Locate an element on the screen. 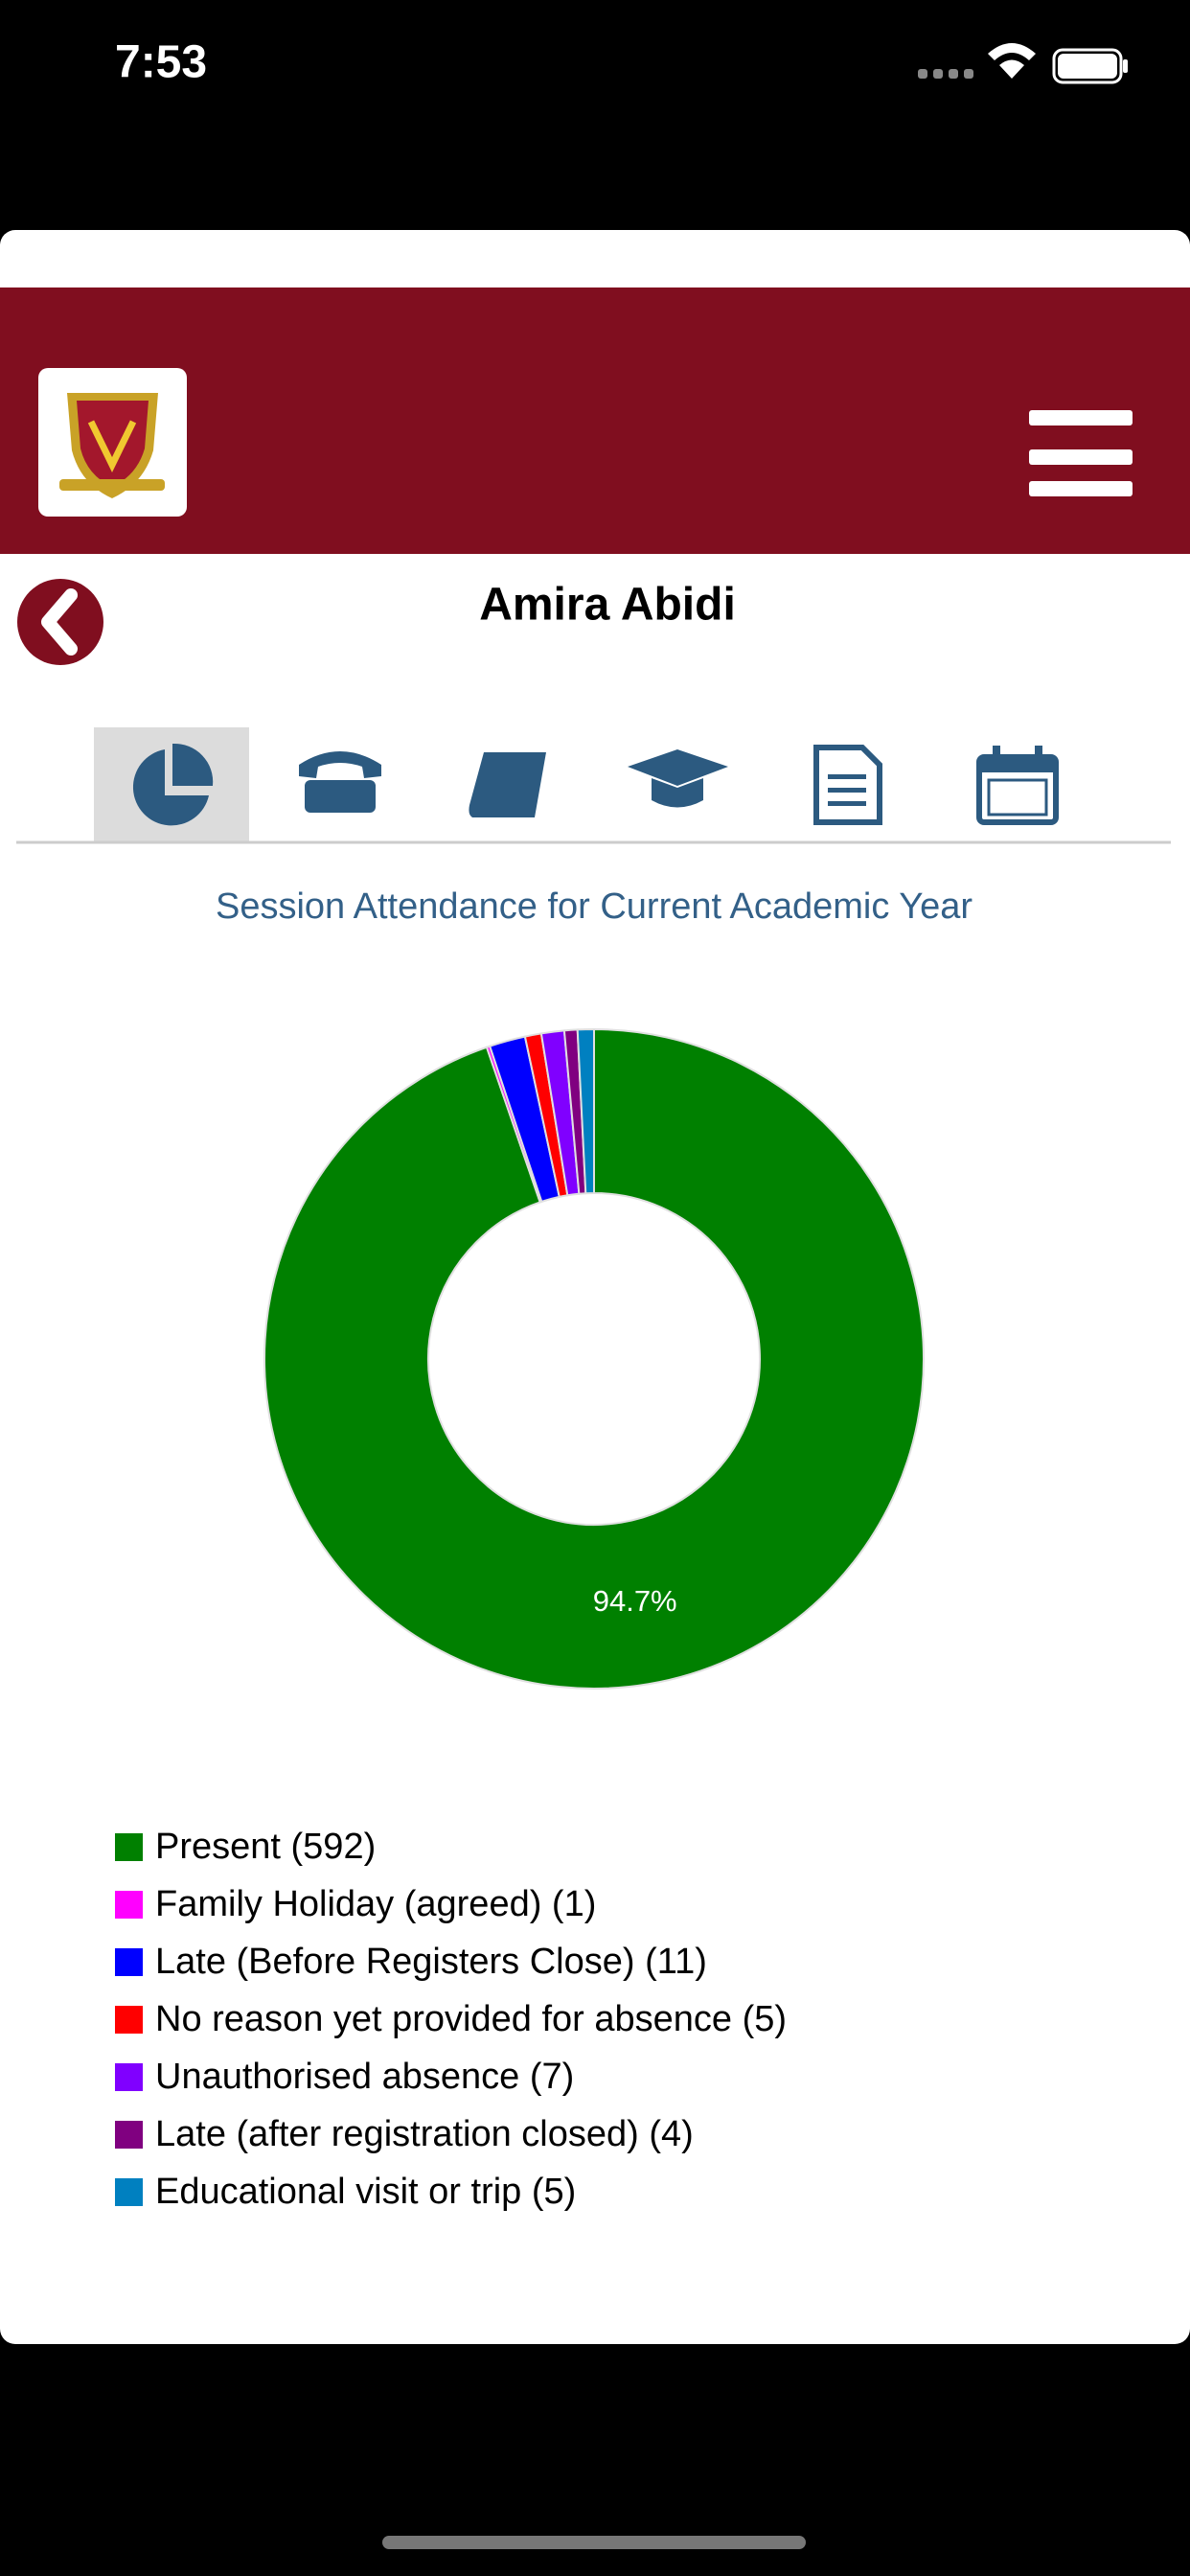 The width and height of the screenshot is (1190, 2576). tab-document is located at coordinates (848, 785).